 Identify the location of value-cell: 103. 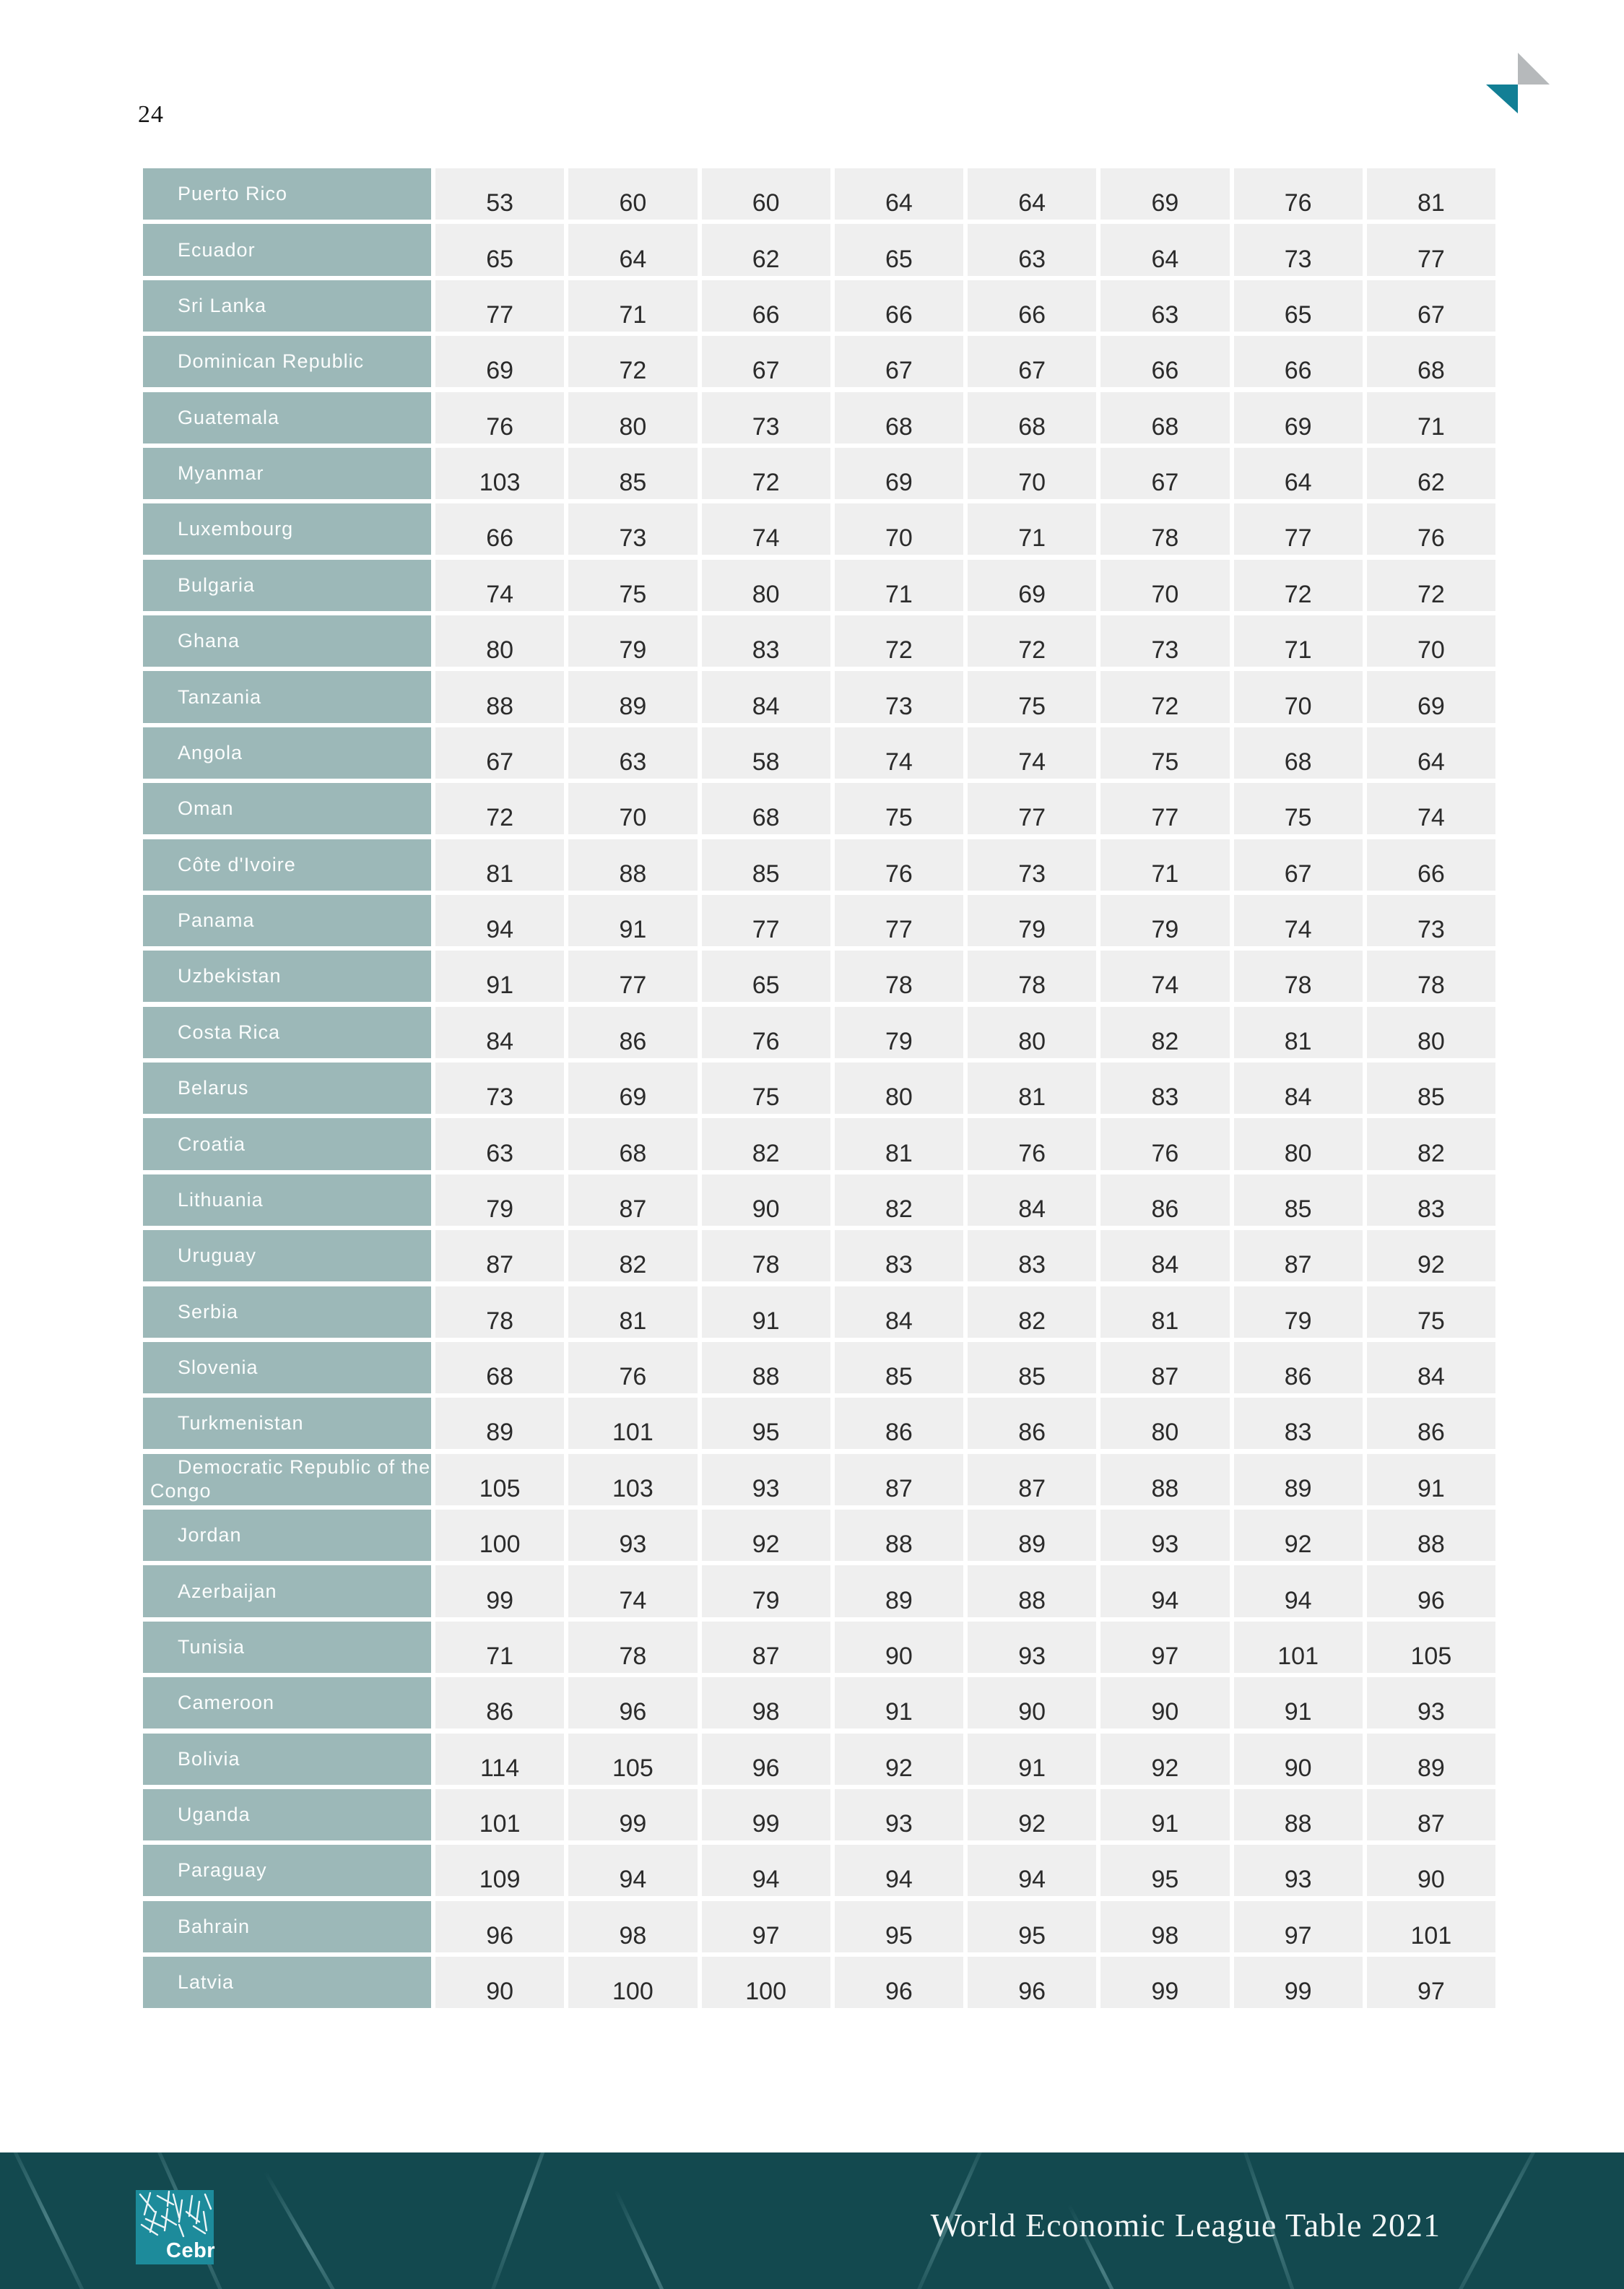
(500, 473).